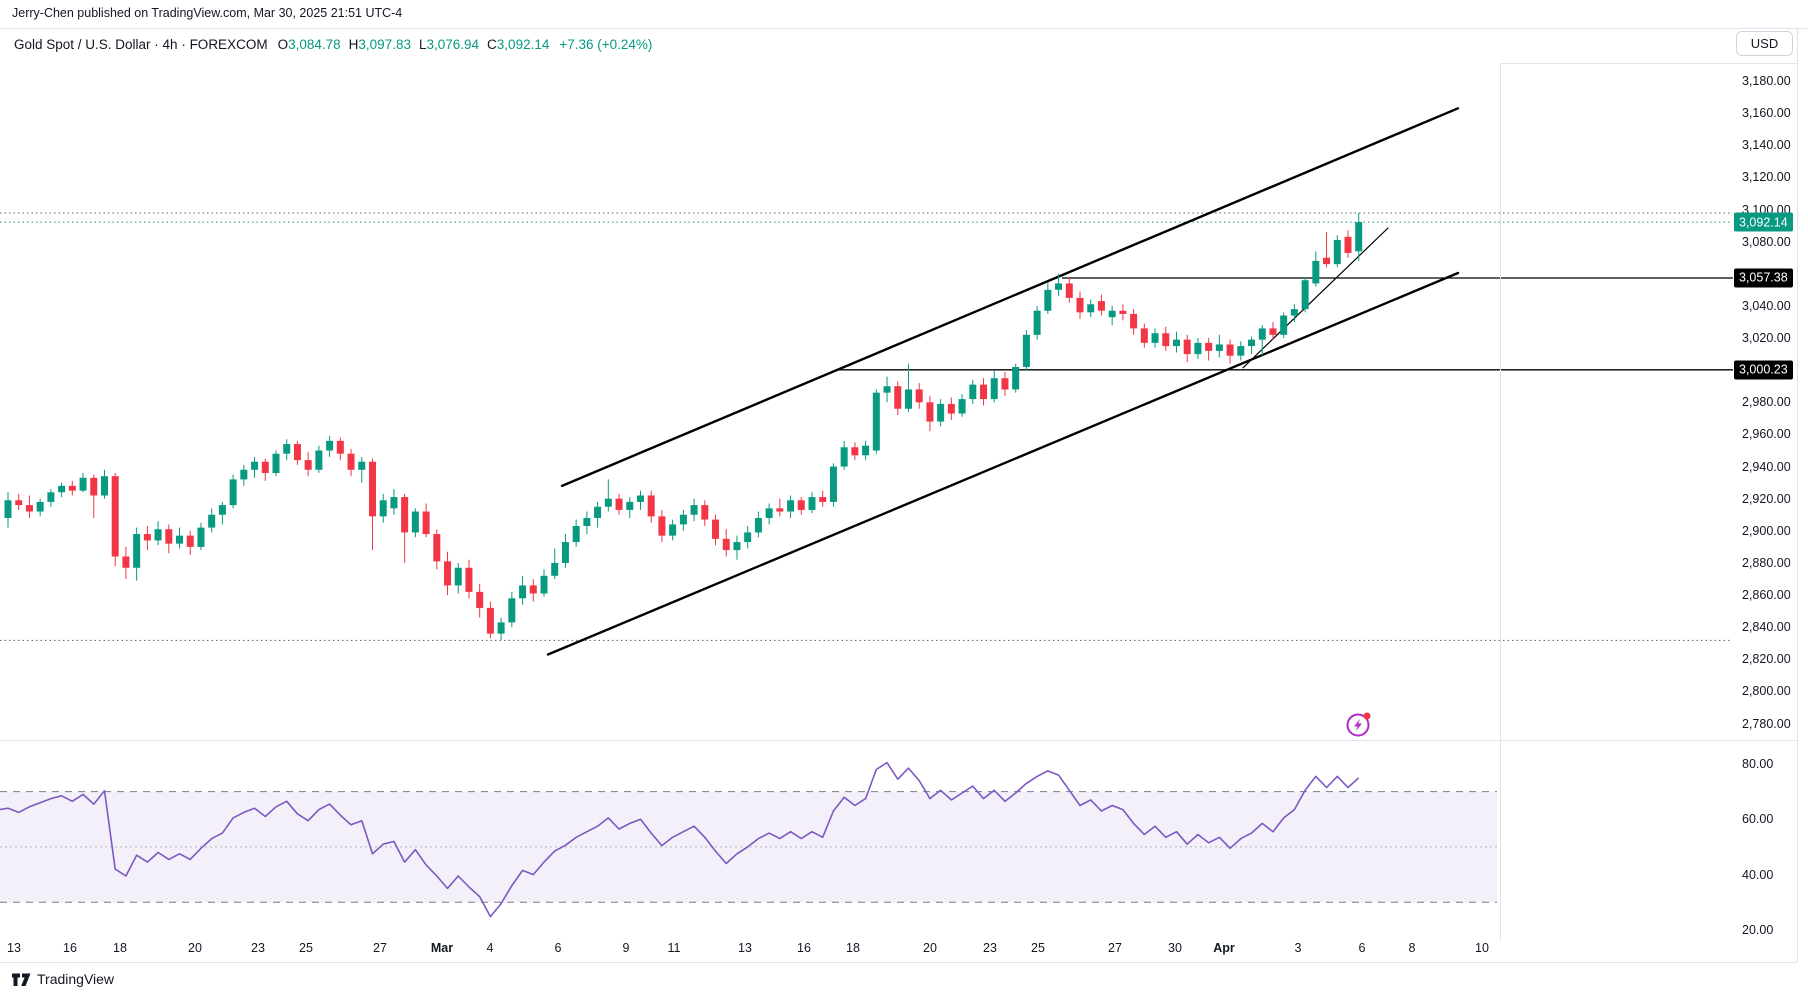  What do you see at coordinates (1766, 466) in the screenshot?
I see `price-tick-label: 2,940.00` at bounding box center [1766, 466].